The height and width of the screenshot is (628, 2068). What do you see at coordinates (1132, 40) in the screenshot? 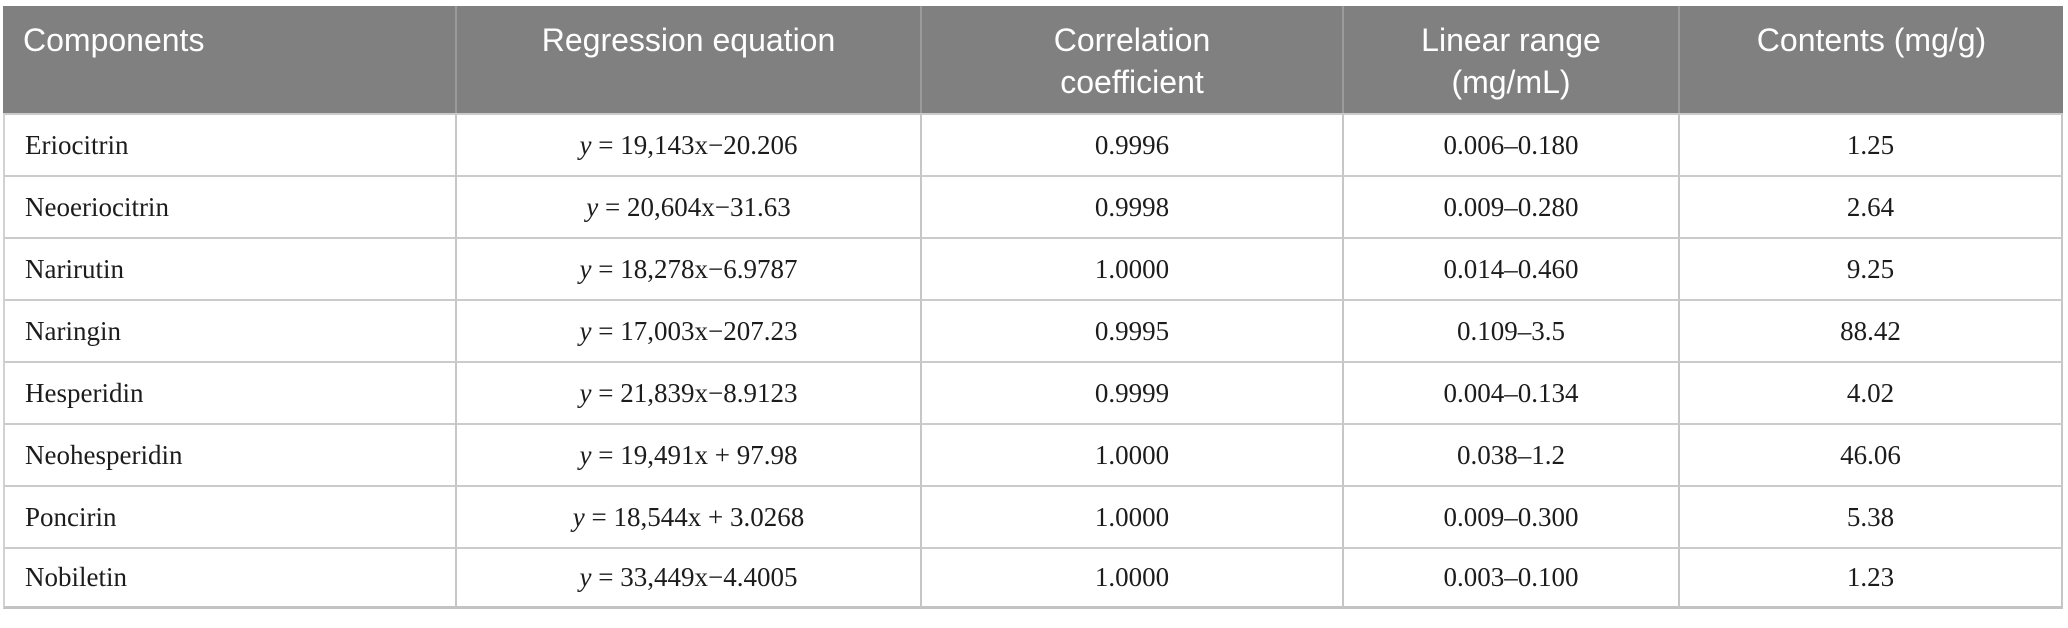
I see `header-correlation-coefficient-label: Correlation` at bounding box center [1132, 40].